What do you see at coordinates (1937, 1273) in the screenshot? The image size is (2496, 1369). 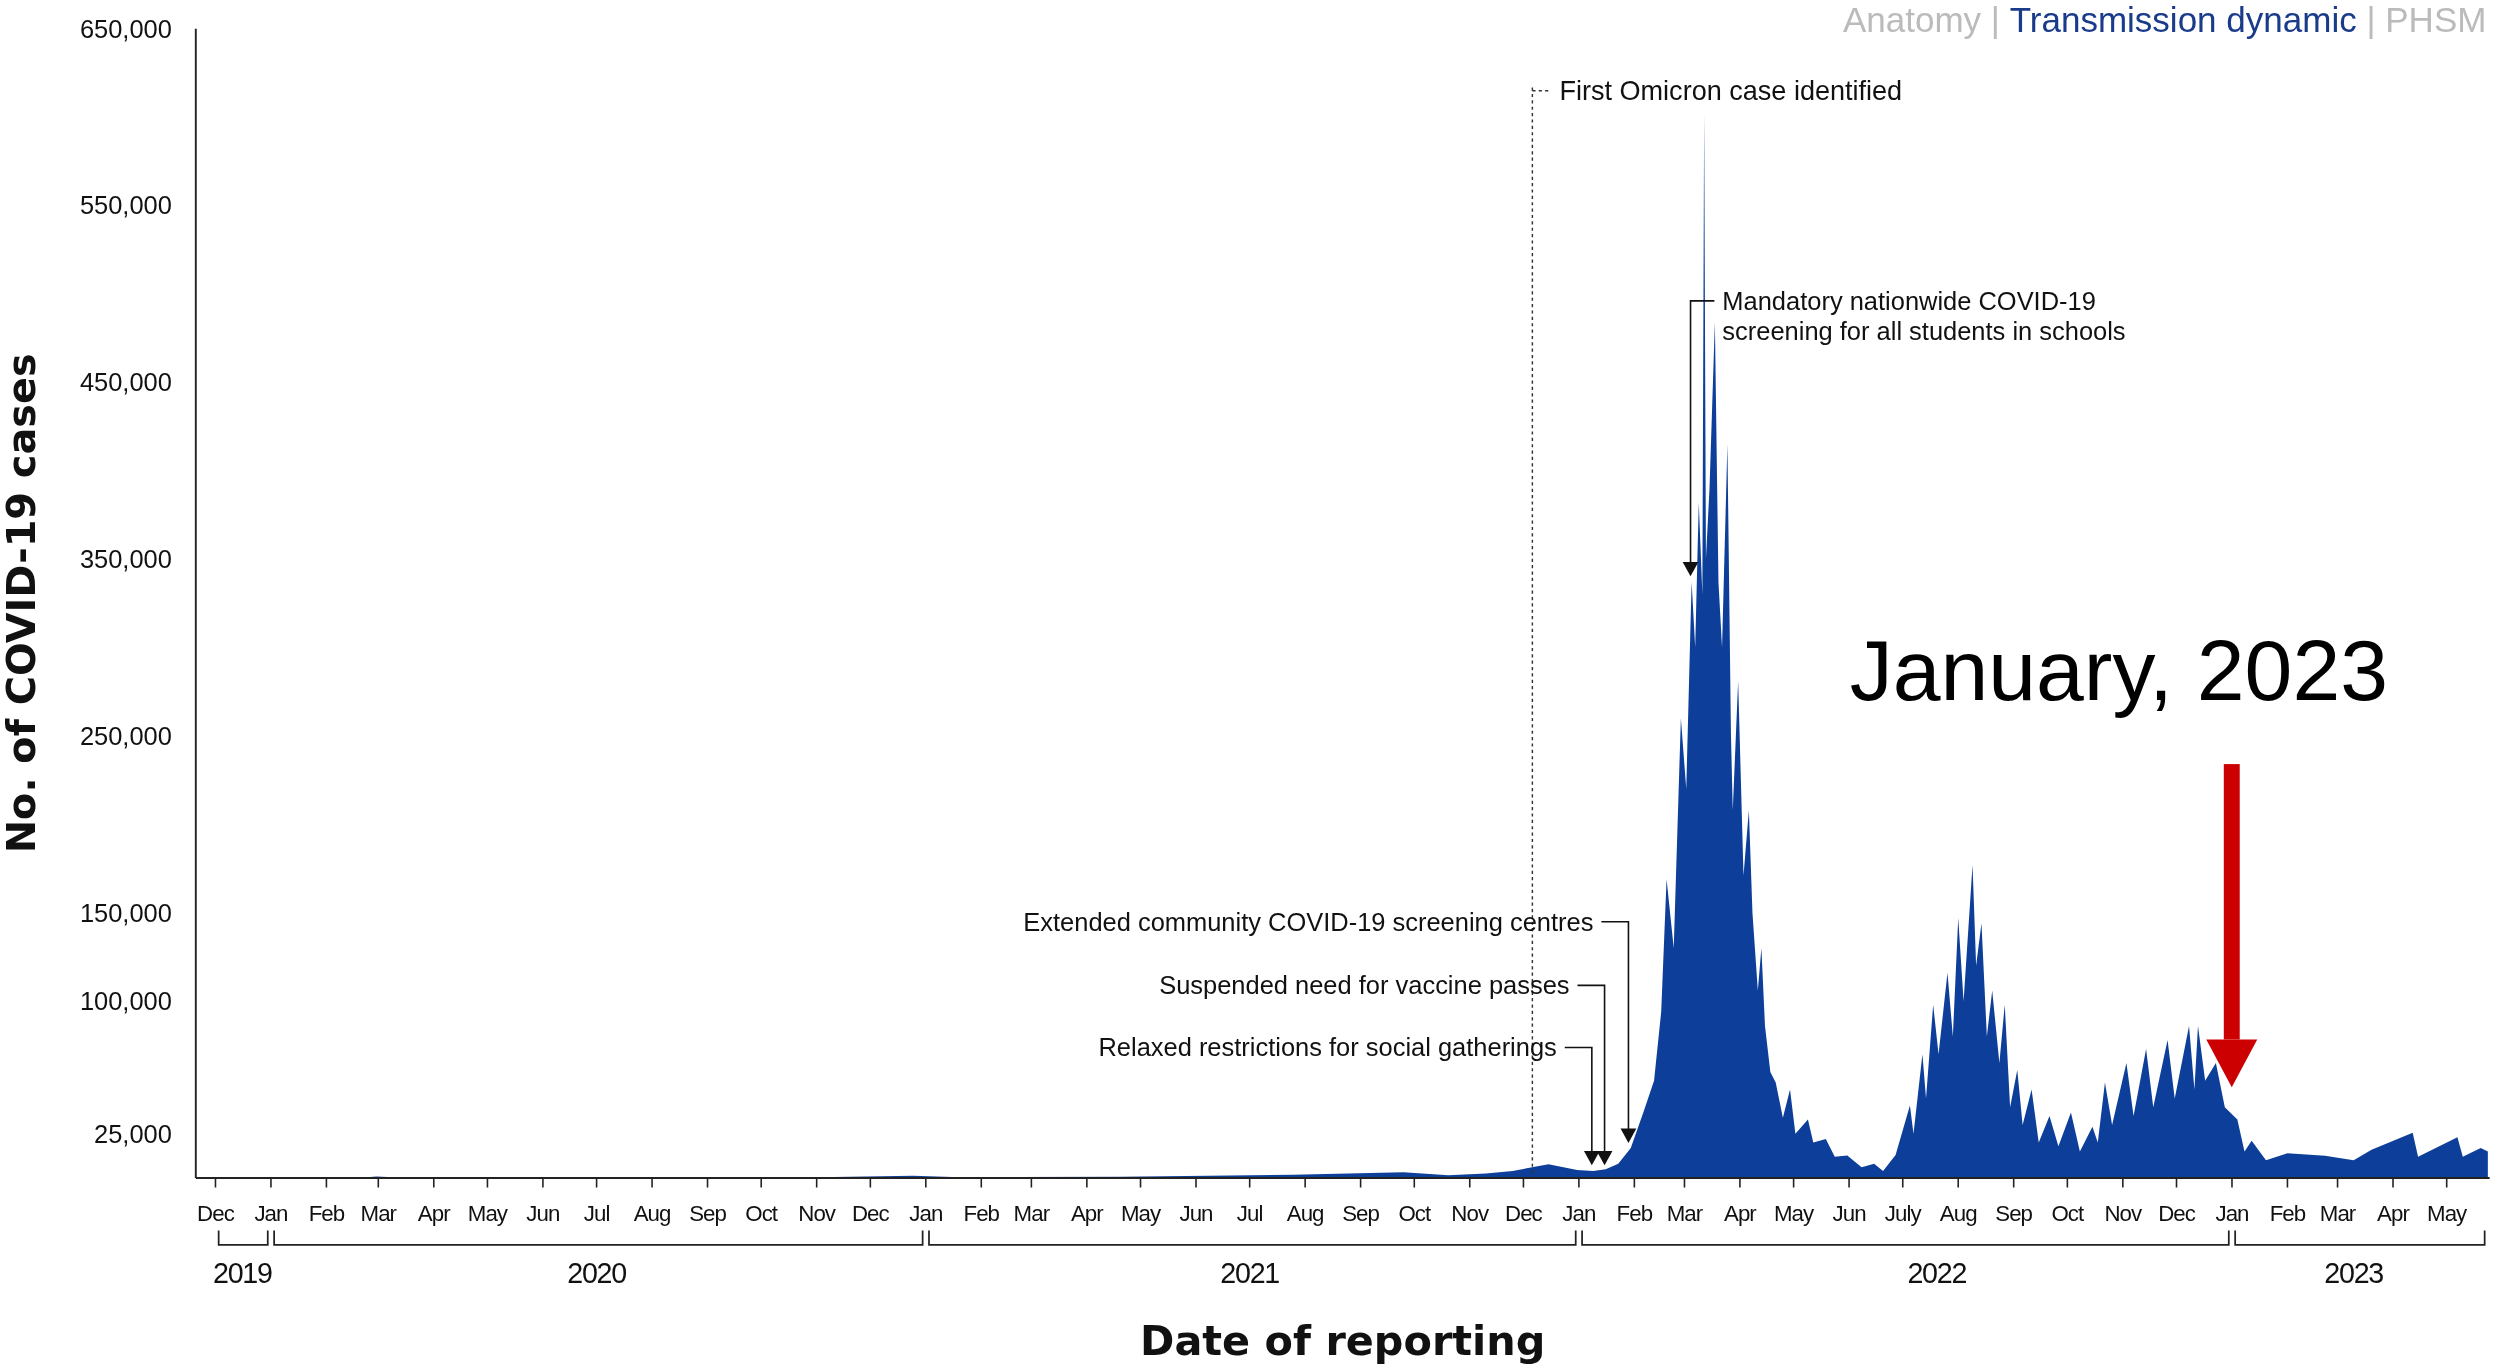 I see `x2-tick-label: 2022` at bounding box center [1937, 1273].